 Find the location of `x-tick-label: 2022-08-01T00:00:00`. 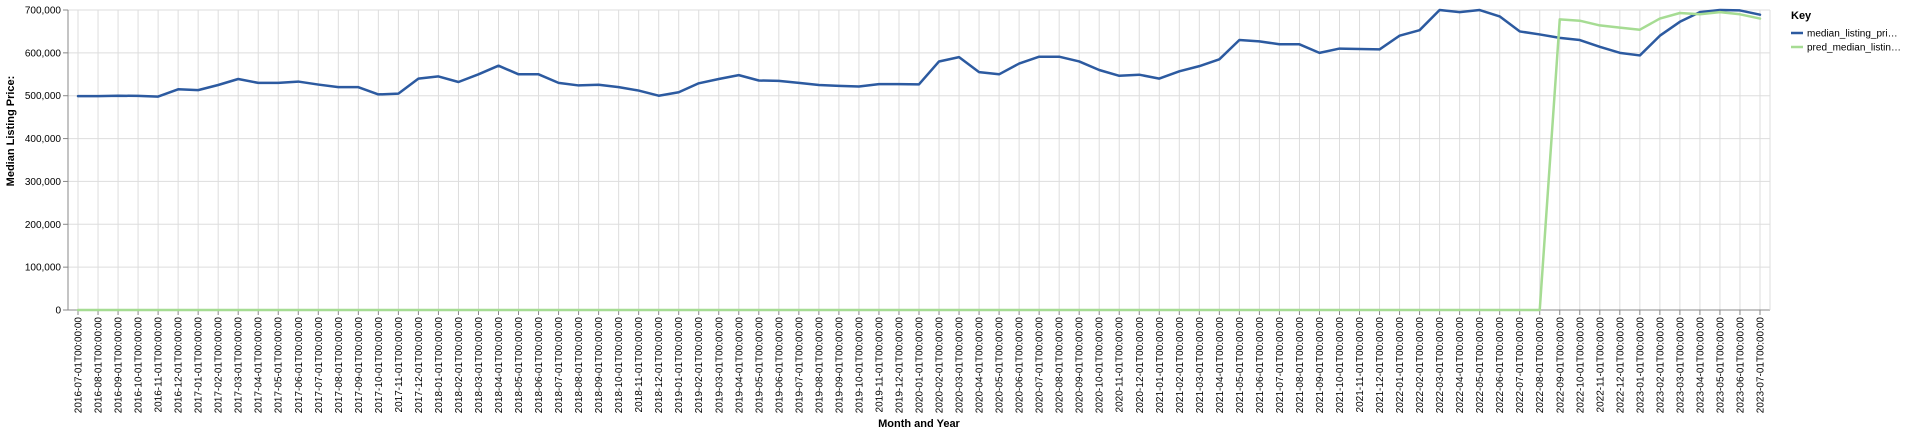

x-tick-label: 2022-08-01T00:00:00 is located at coordinates (1540, 365).